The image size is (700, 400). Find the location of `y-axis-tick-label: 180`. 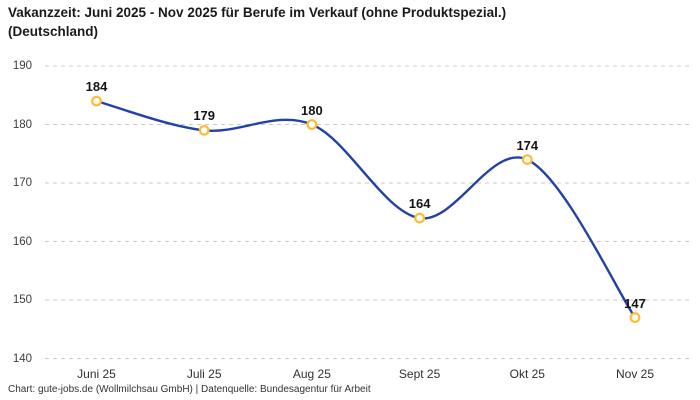

y-axis-tick-label: 180 is located at coordinates (22, 124).